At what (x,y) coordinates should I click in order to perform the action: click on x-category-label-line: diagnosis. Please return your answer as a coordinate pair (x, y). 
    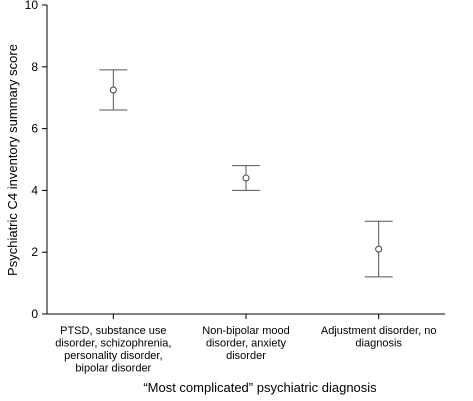
    Looking at the image, I should click on (378, 344).